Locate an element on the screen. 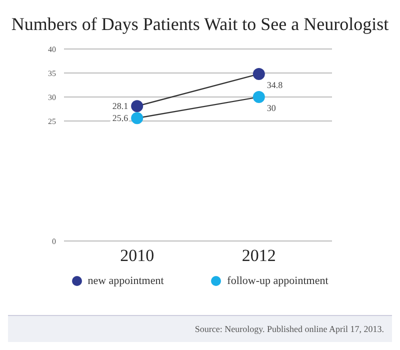  y-tick-label: 30 is located at coordinates (52, 97).